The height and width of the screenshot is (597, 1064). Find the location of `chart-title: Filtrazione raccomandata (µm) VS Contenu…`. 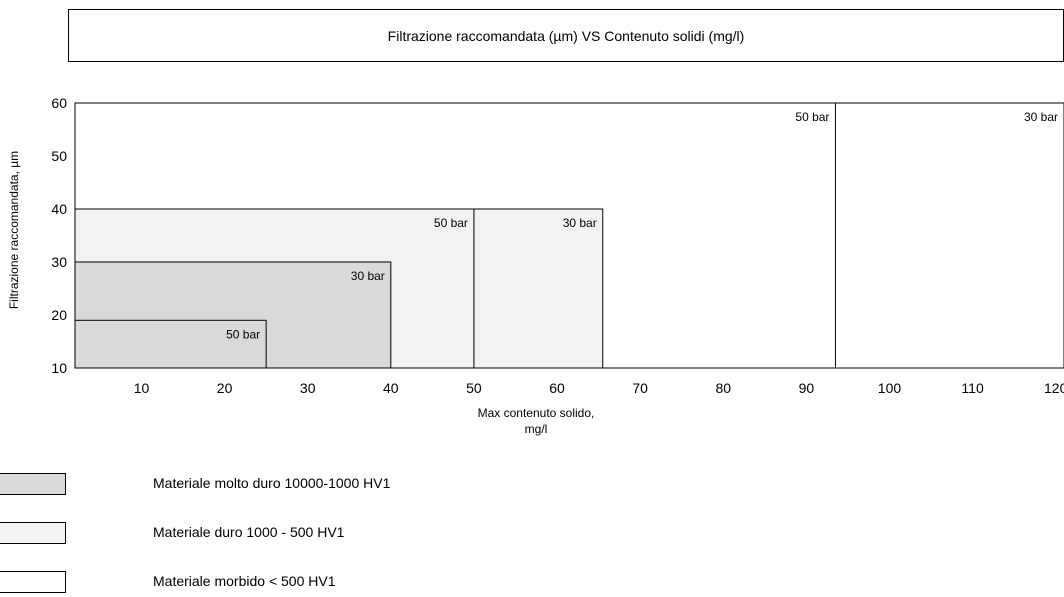

chart-title: Filtrazione raccomandata (µm) VS Contenu… is located at coordinates (566, 35).